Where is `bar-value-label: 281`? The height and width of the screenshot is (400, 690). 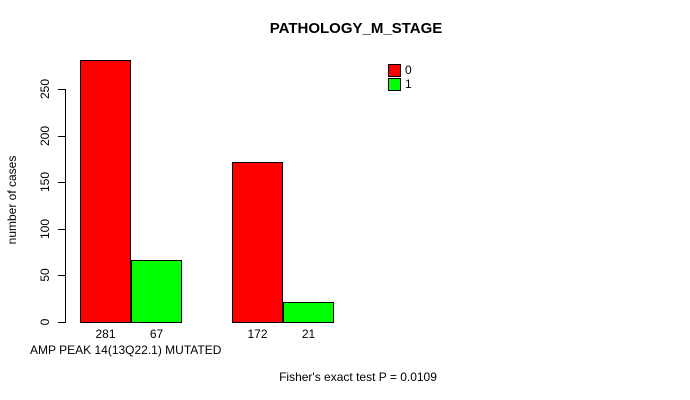 bar-value-label: 281 is located at coordinates (105, 334).